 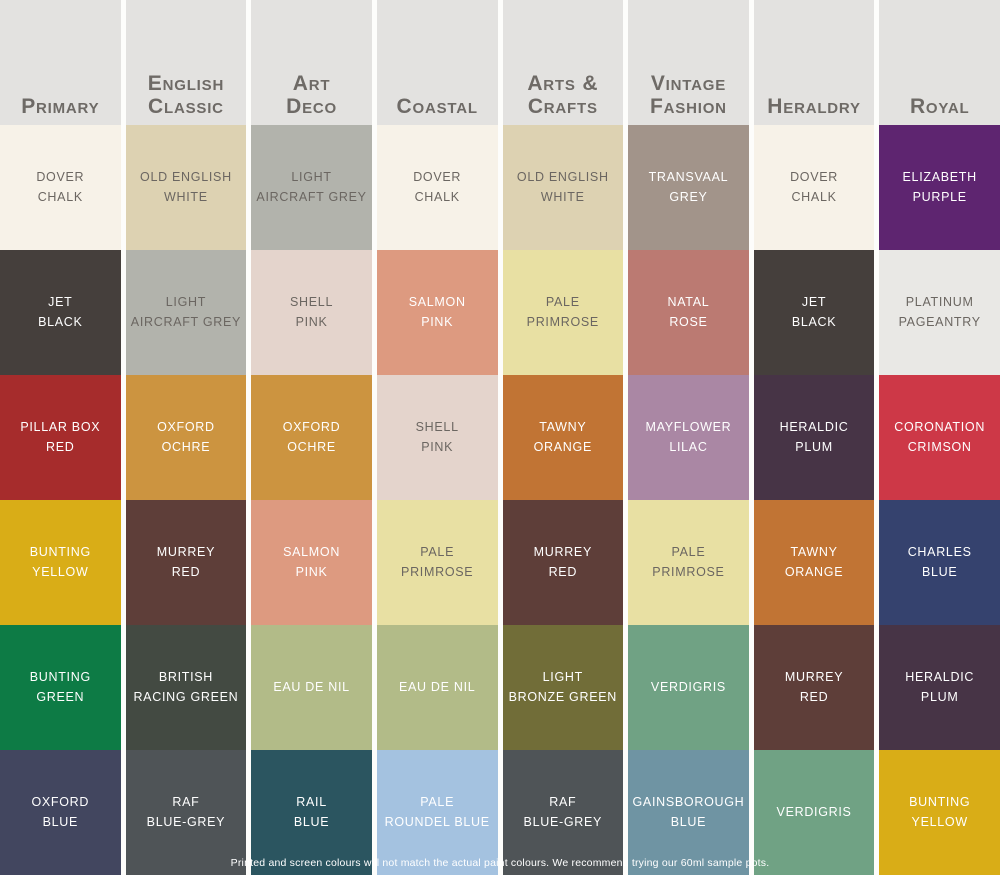 I want to click on swatch-pillar-box-red: PILLAR BOX RED, so click(x=60, y=437).